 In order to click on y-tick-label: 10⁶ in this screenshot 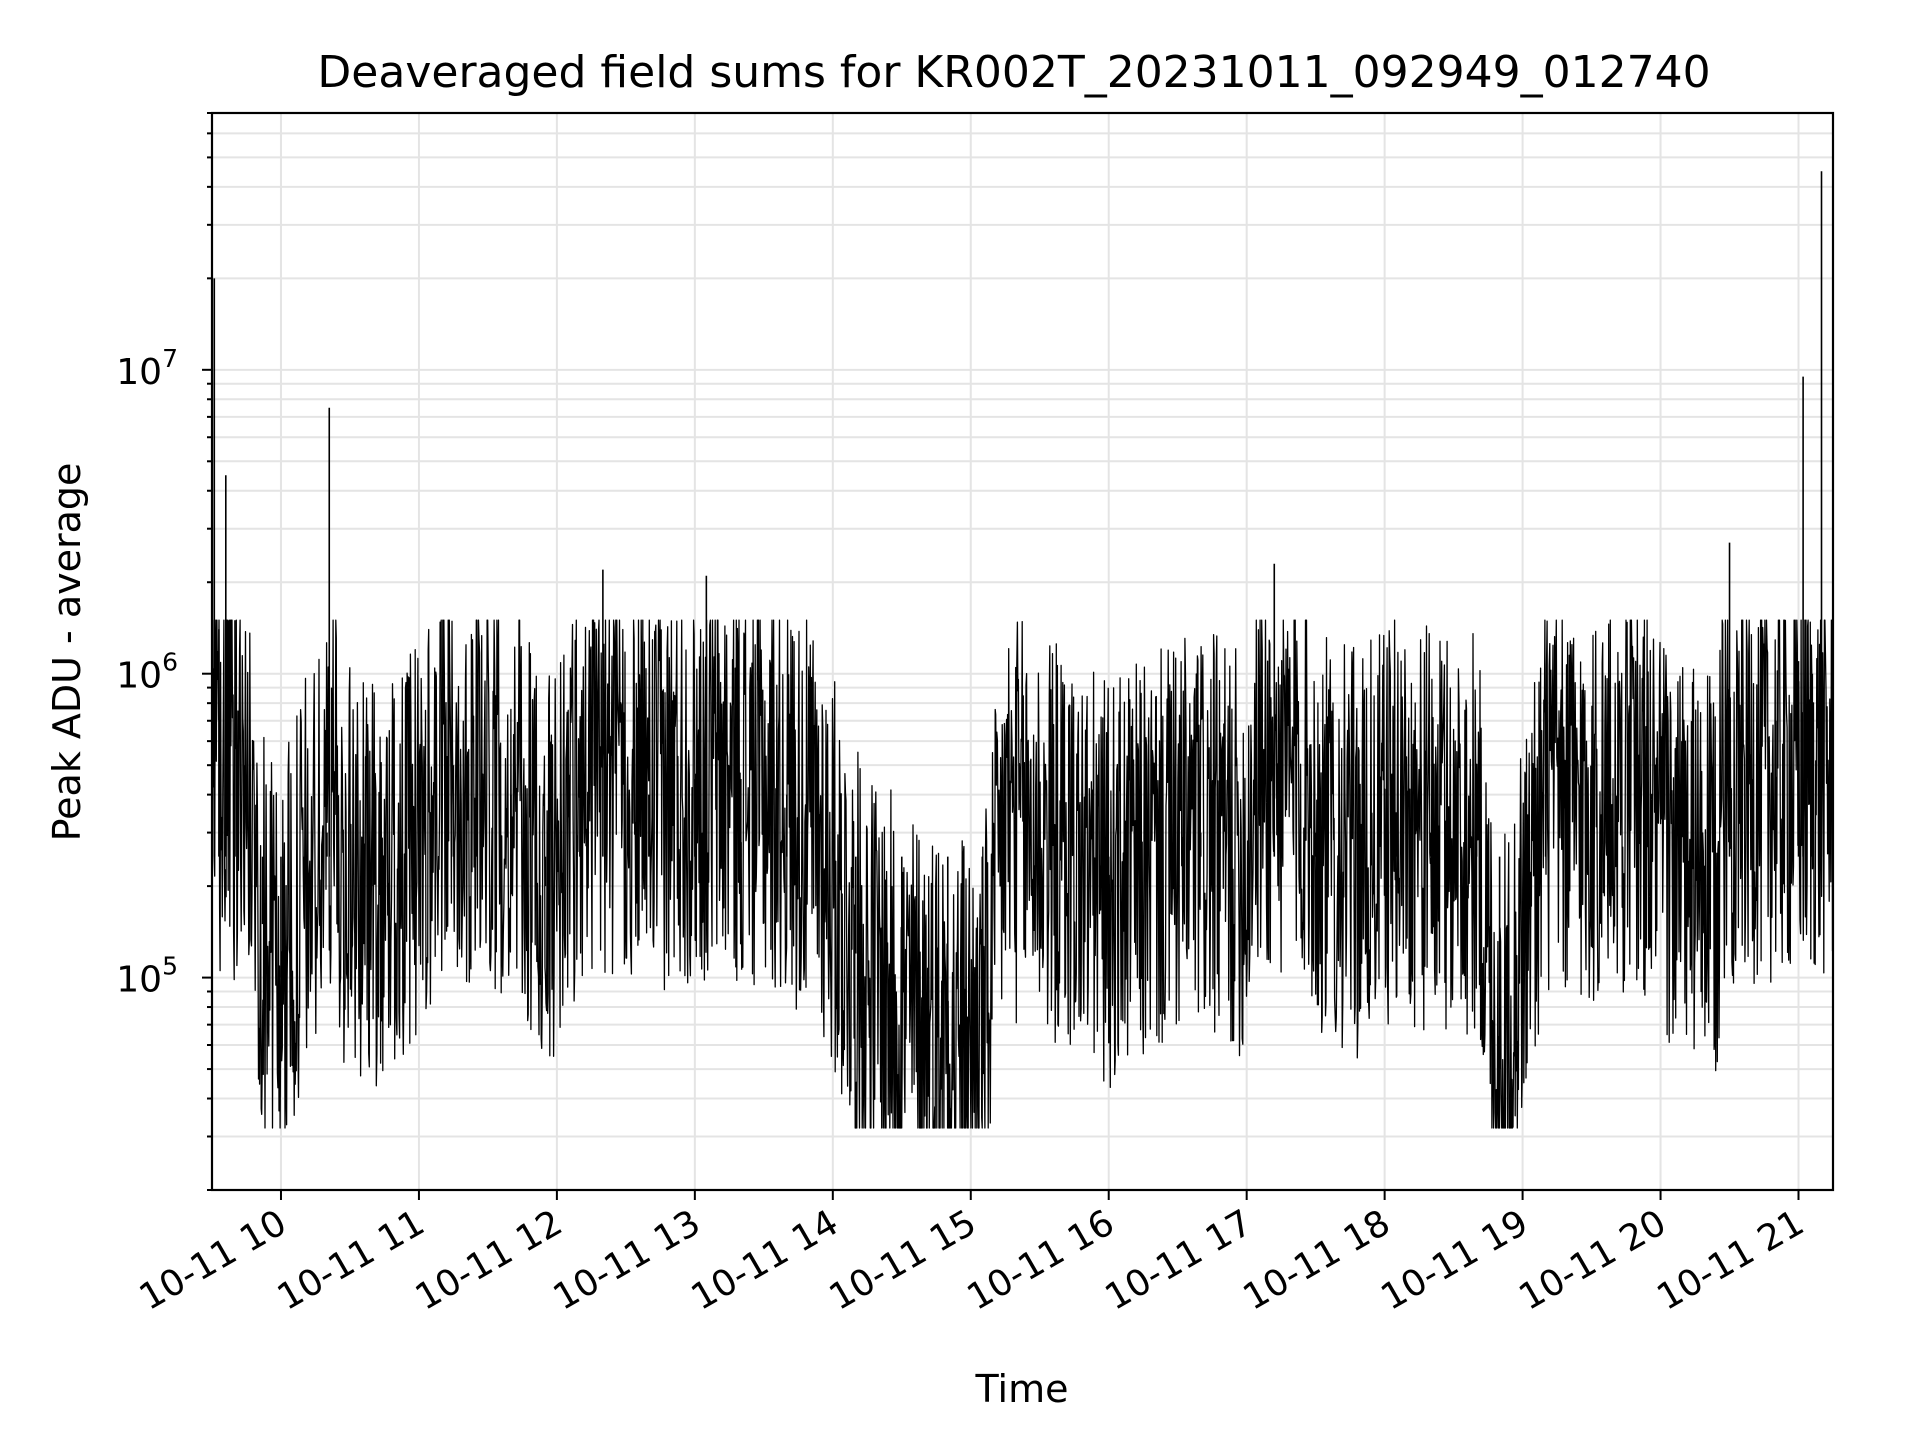, I will do `click(147, 672)`.